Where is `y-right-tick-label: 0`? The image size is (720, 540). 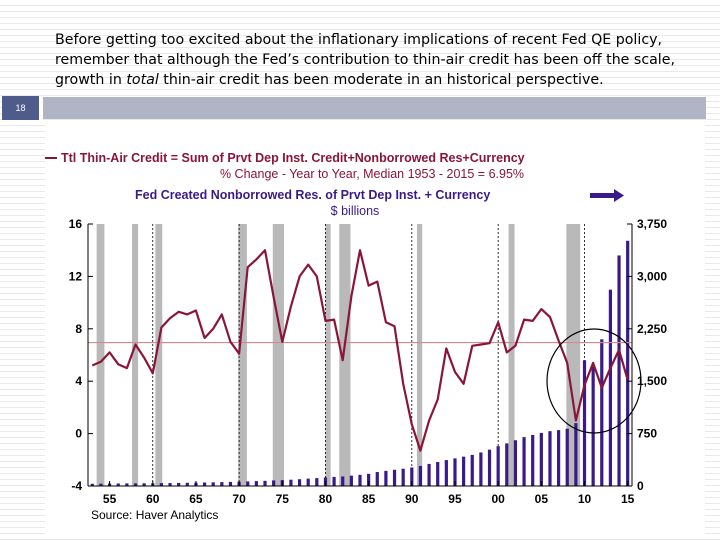 y-right-tick-label: 0 is located at coordinates (640, 486).